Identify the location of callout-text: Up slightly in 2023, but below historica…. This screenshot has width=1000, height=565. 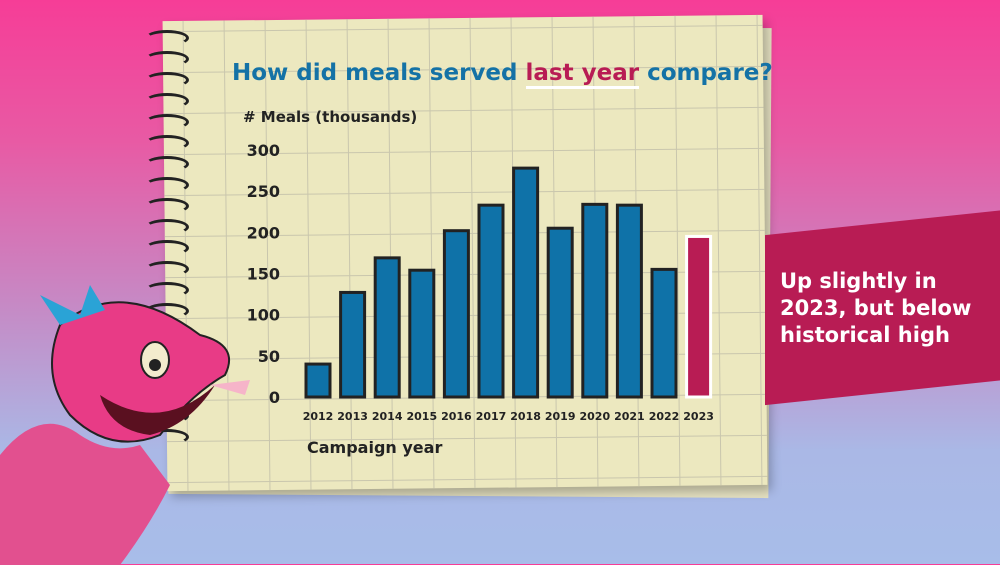
(876, 308).